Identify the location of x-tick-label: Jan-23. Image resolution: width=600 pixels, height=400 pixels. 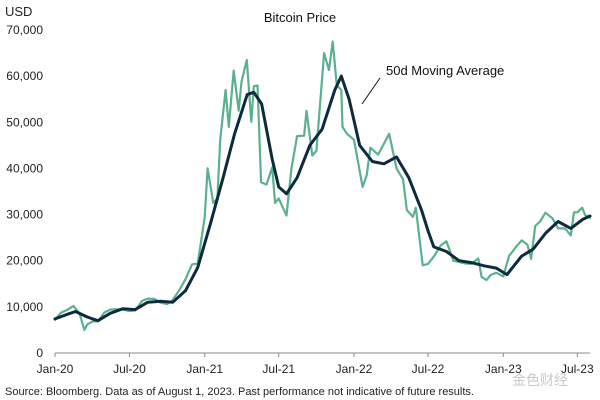
(503, 369).